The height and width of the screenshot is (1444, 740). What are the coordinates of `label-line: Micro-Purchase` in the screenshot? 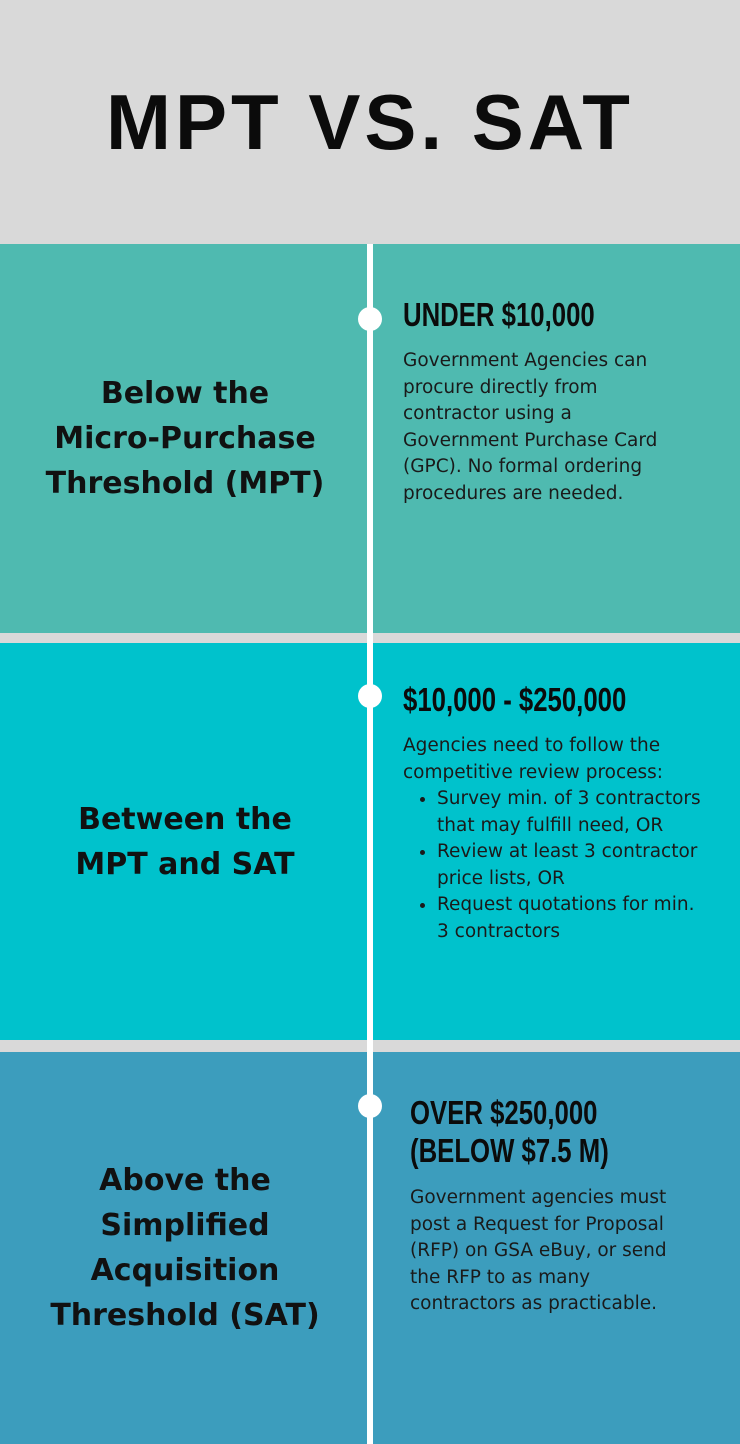 It's located at (185, 438).